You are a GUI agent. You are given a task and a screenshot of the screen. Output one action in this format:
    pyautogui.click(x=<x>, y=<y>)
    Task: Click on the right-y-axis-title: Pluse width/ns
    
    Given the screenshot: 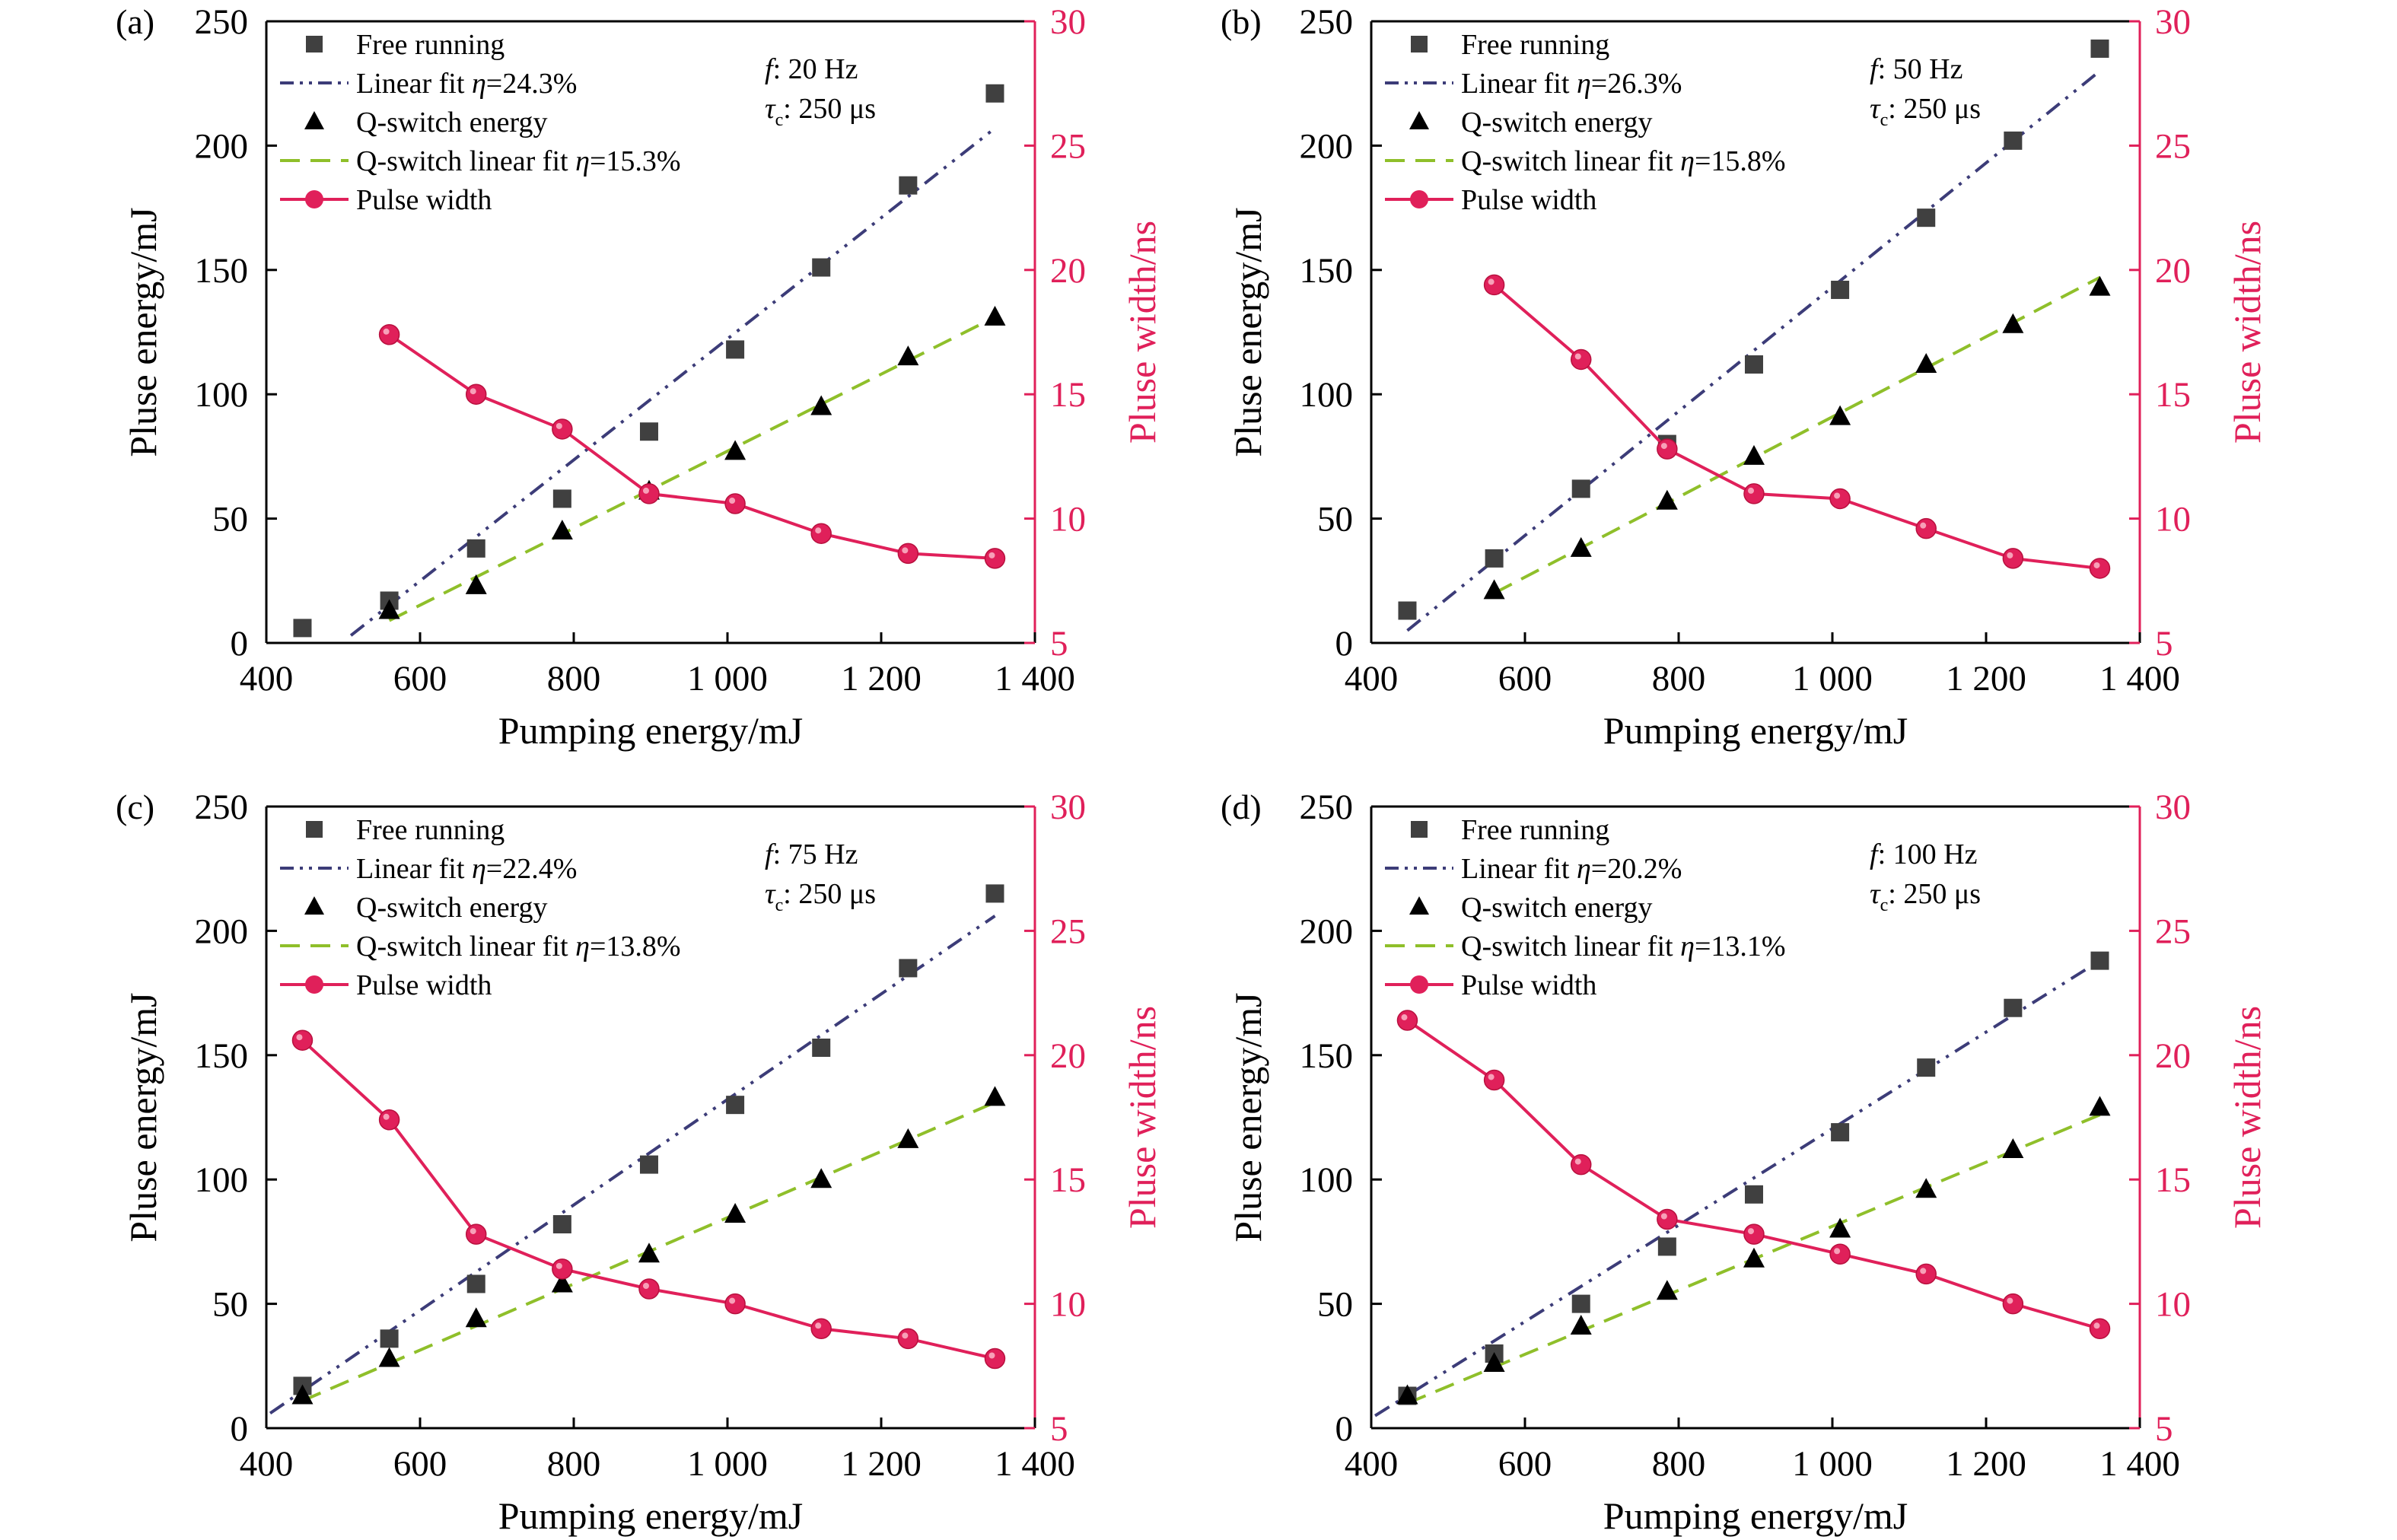 What is the action you would take?
    pyautogui.click(x=2247, y=1118)
    